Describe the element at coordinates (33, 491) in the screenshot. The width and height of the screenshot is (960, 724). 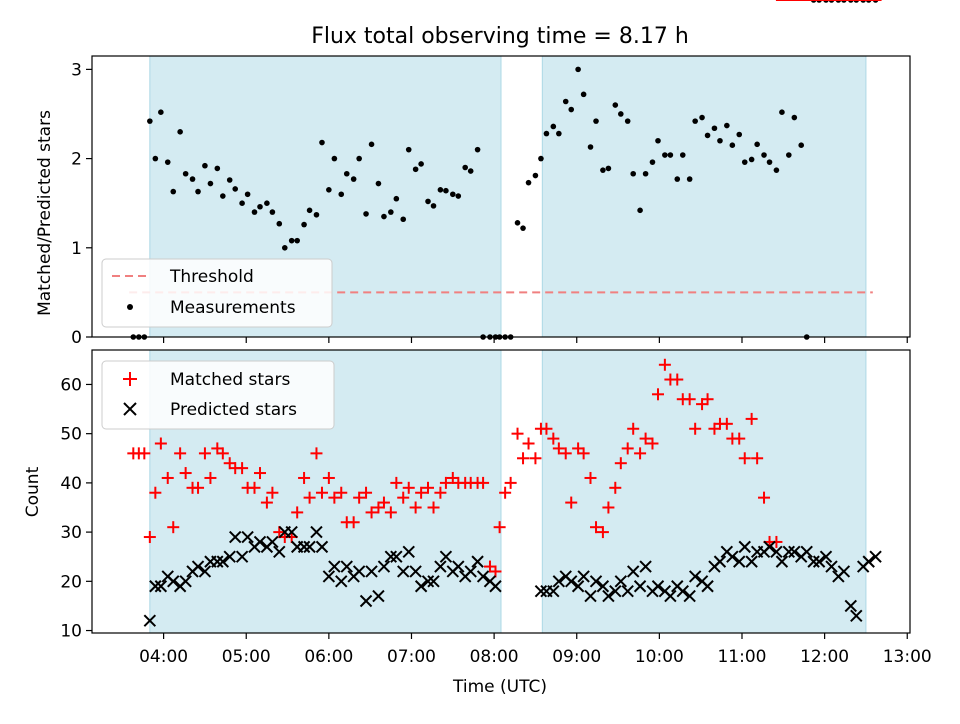
I see `count-y-axis-label: Count` at that location.